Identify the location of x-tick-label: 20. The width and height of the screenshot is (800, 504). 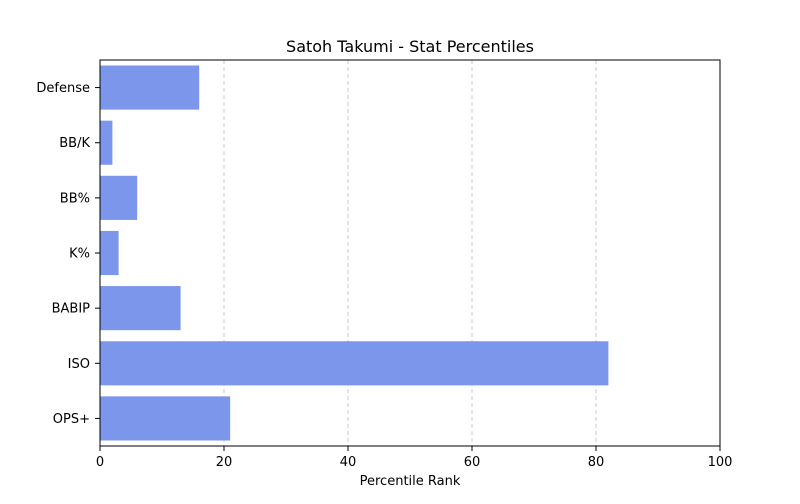
(224, 462).